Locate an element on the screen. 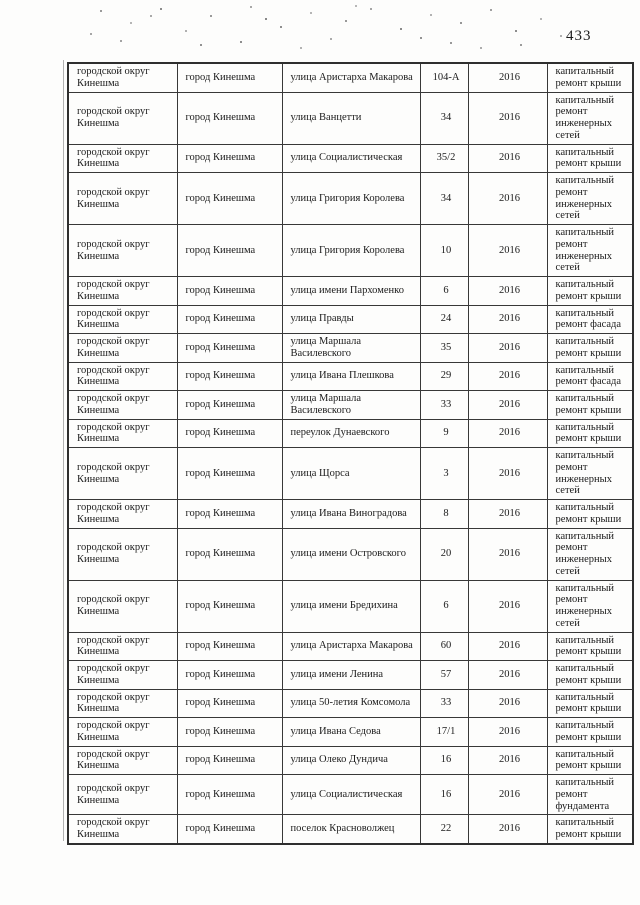 This screenshot has width=640, height=905. cell-house-number: 10 is located at coordinates (444, 250).